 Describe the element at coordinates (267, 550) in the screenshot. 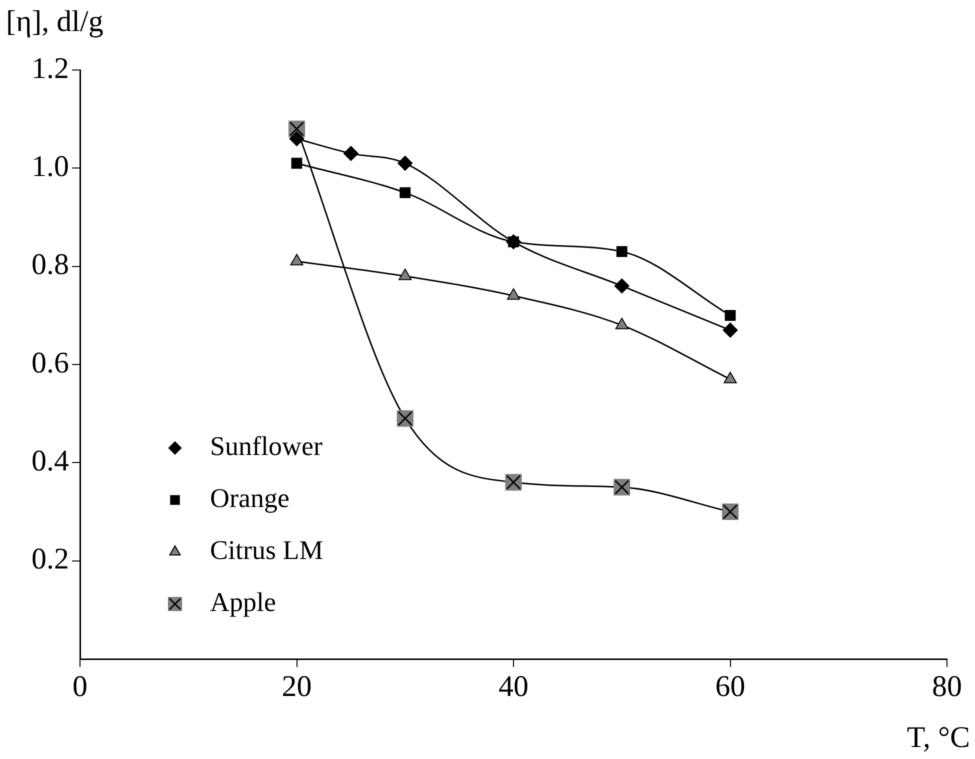

I see `legend-label: Citrus LM` at that location.